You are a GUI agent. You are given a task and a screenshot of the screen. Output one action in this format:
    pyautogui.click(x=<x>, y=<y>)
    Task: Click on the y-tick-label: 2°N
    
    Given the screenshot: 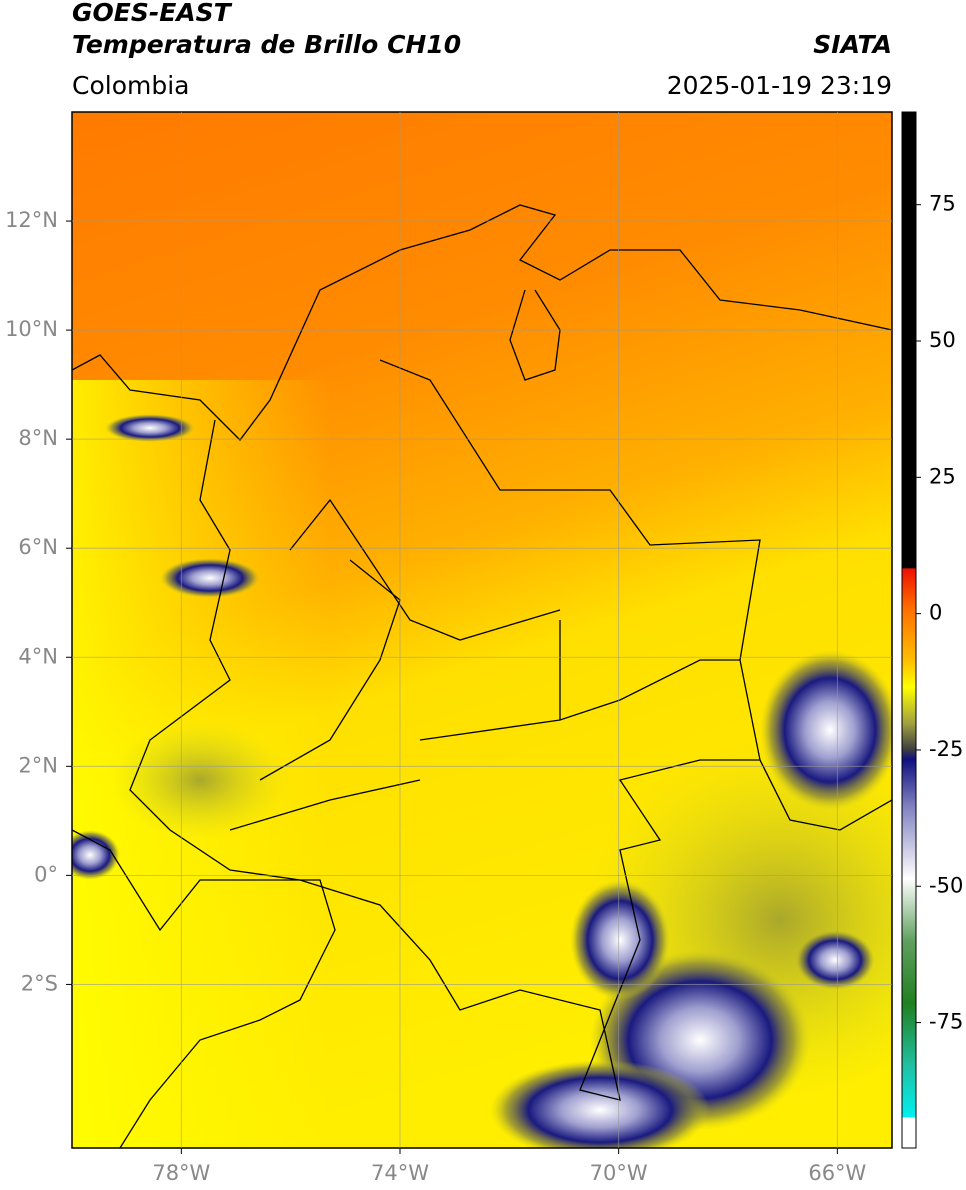 What is the action you would take?
    pyautogui.click(x=38, y=765)
    